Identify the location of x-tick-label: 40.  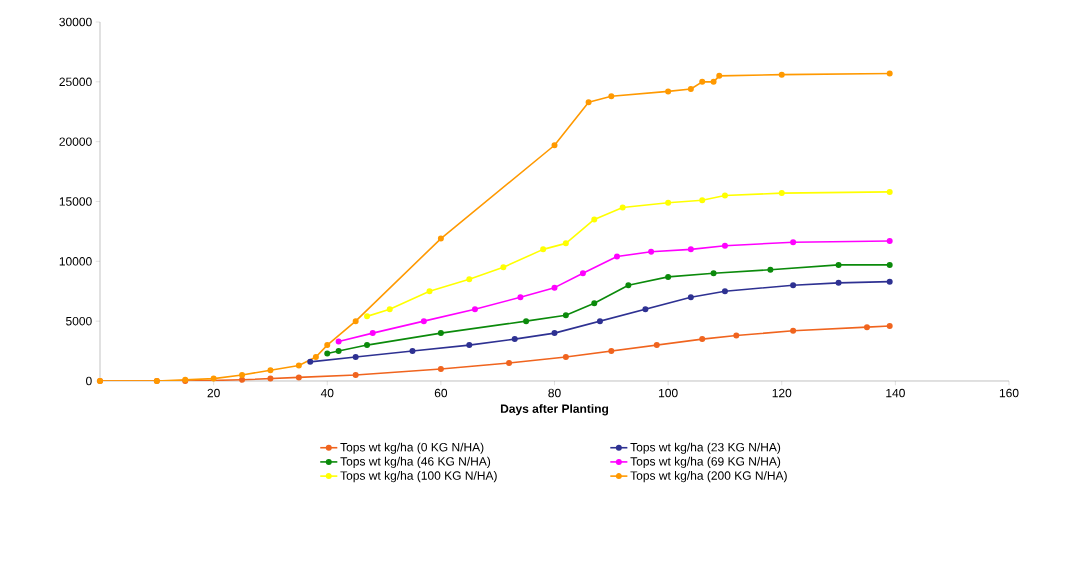
(327, 393).